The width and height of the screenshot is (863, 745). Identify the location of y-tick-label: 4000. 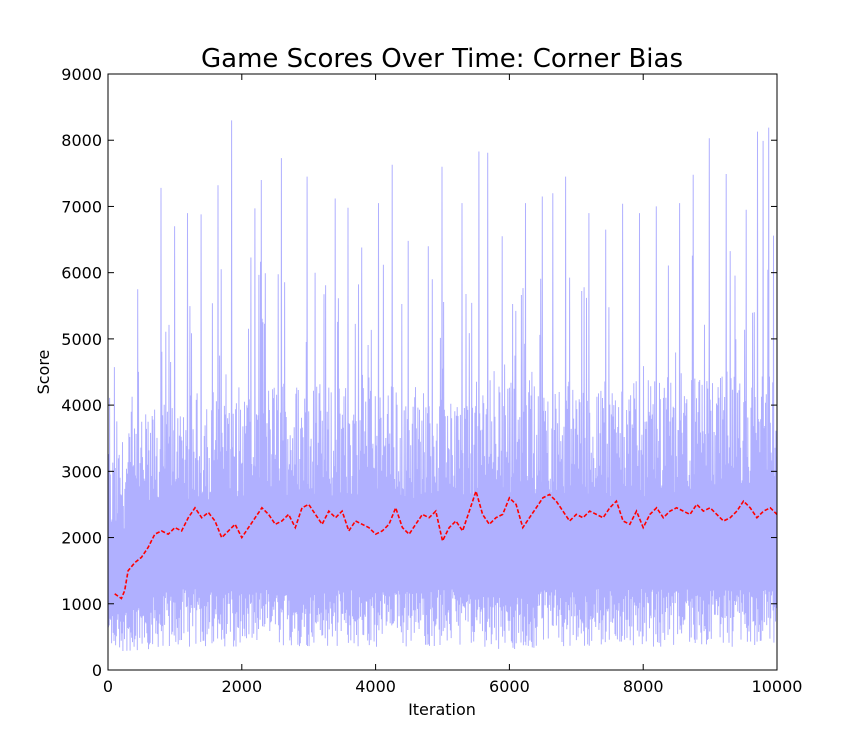
(81, 405).